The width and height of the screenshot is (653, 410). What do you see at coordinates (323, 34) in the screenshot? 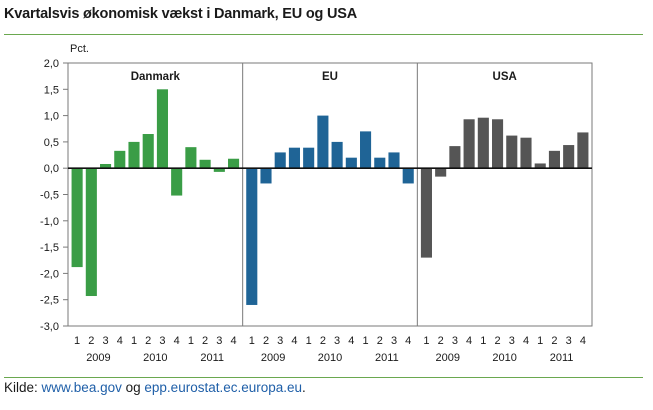
I see `title-divider` at bounding box center [323, 34].